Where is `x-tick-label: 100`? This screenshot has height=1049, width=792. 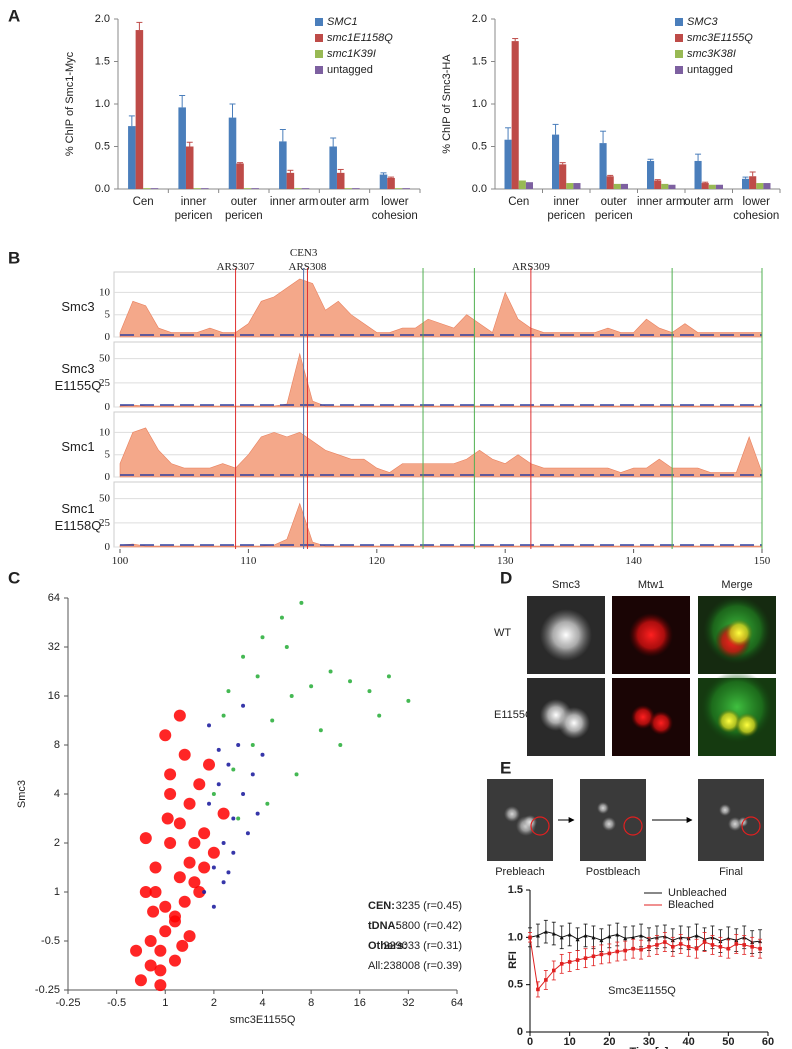
x-tick-label: 100 is located at coordinates (120, 561).